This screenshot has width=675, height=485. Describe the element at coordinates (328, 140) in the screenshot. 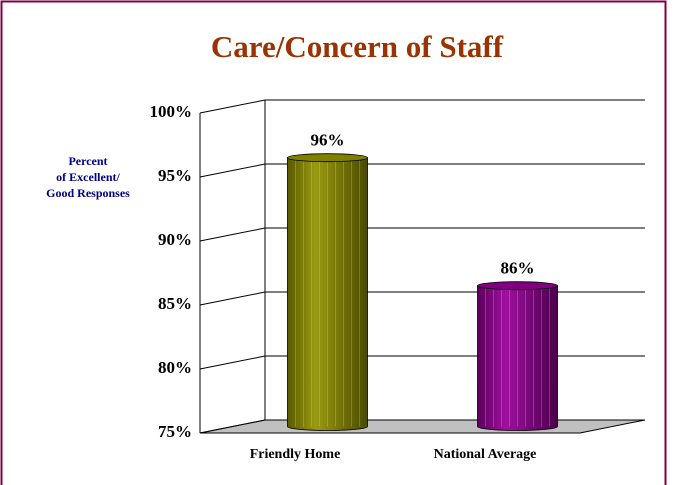

I see `data-label: 96%` at that location.